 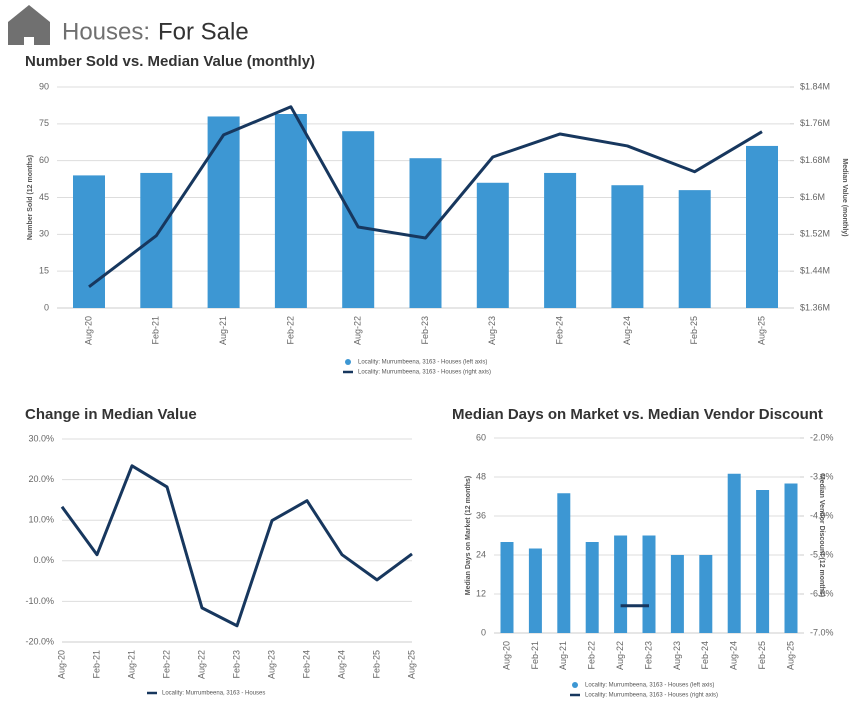 I want to click on y-tick-label: 75, so click(x=44, y=123).